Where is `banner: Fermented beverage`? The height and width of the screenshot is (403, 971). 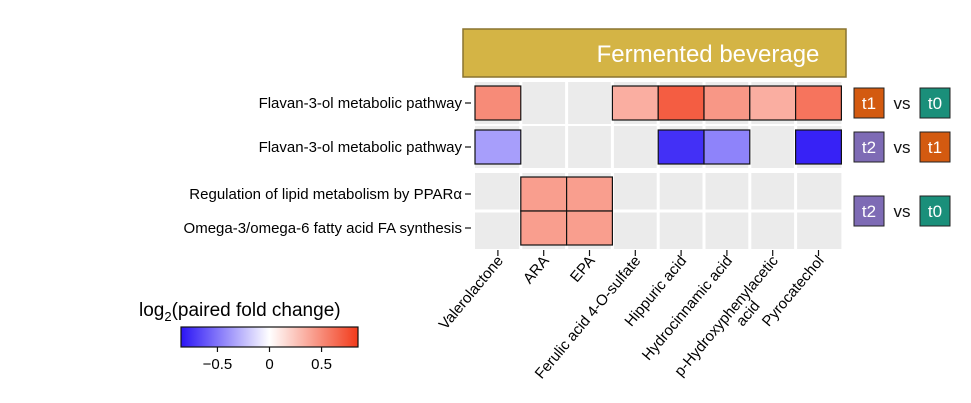 banner: Fermented beverage is located at coordinates (654, 53).